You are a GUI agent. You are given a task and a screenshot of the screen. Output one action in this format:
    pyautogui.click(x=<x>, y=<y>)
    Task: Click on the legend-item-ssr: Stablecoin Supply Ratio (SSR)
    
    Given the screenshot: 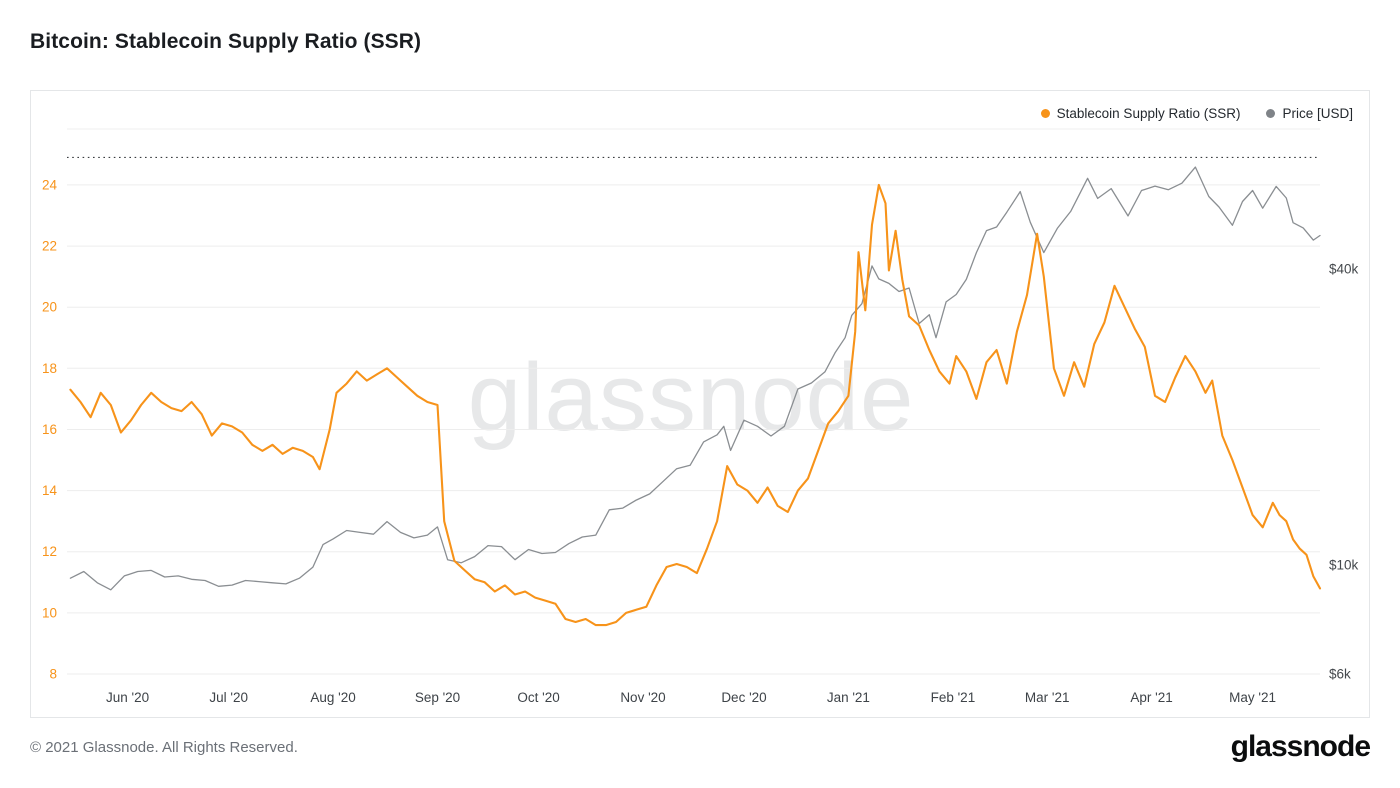 What is the action you would take?
    pyautogui.click(x=1140, y=113)
    